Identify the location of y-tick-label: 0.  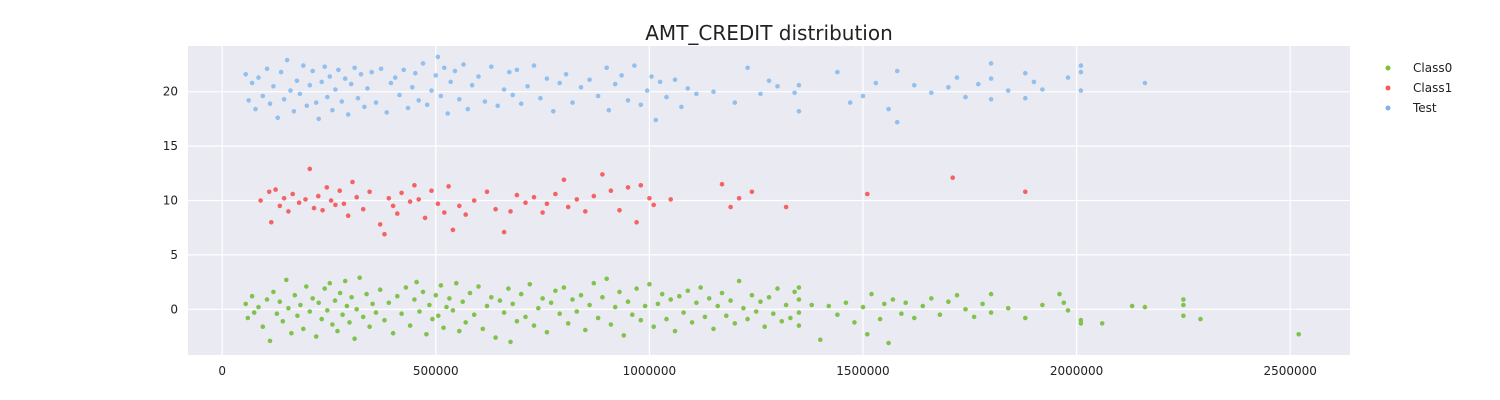
(174, 309).